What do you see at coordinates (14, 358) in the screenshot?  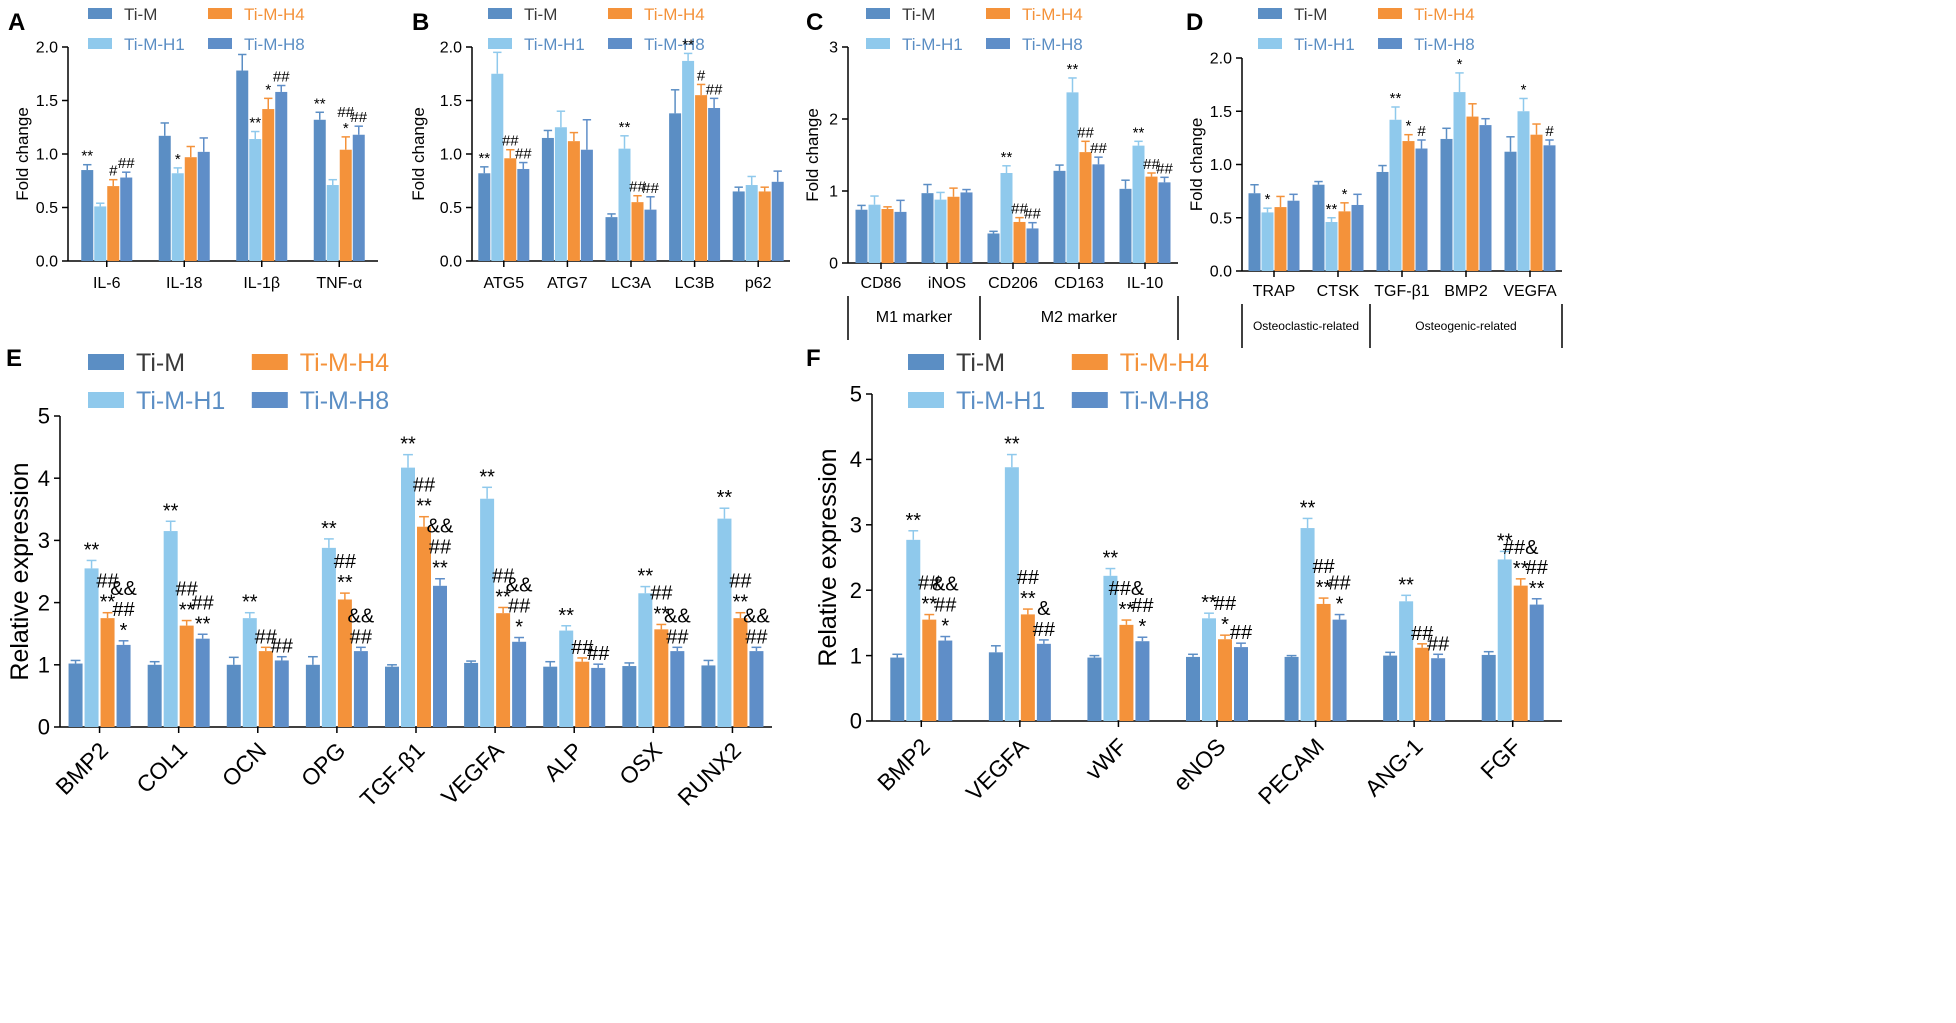 I see `panel-letter: E` at bounding box center [14, 358].